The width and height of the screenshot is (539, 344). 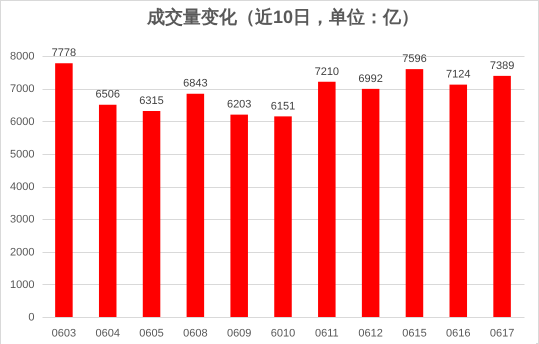 What do you see at coordinates (458, 334) in the screenshot?
I see `x-tick-label: 0616` at bounding box center [458, 334].